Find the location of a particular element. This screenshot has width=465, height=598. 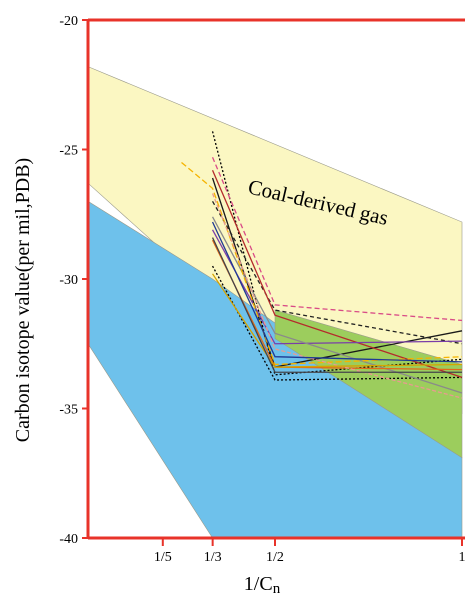

y-tick-label: -30 is located at coordinates (68, 280).